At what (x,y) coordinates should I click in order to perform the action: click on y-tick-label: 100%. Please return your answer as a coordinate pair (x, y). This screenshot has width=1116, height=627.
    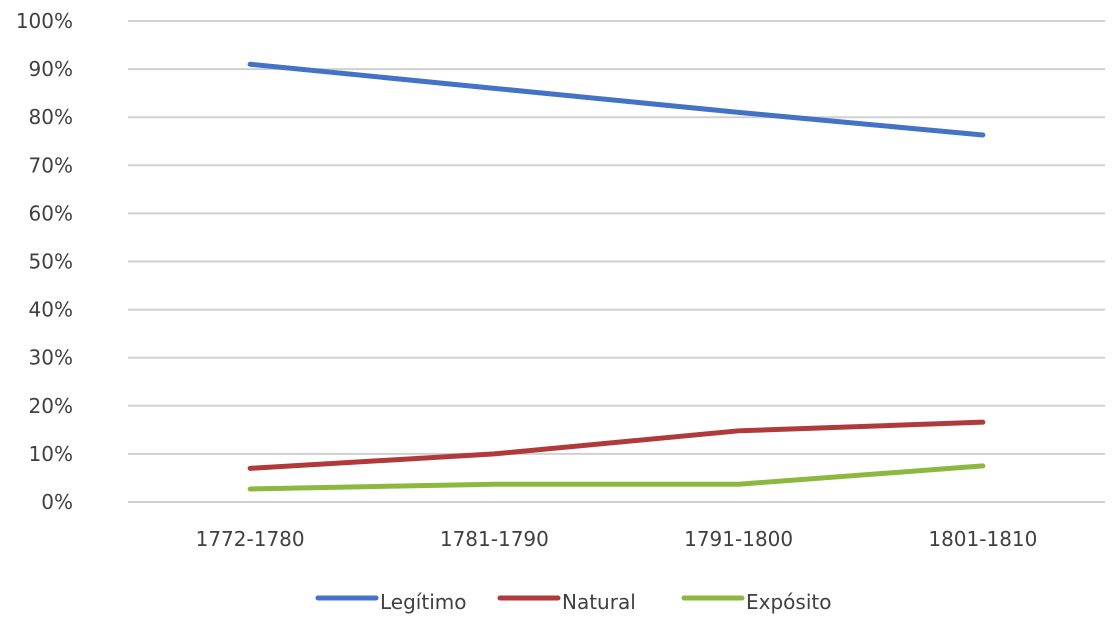
    Looking at the image, I should click on (44, 21).